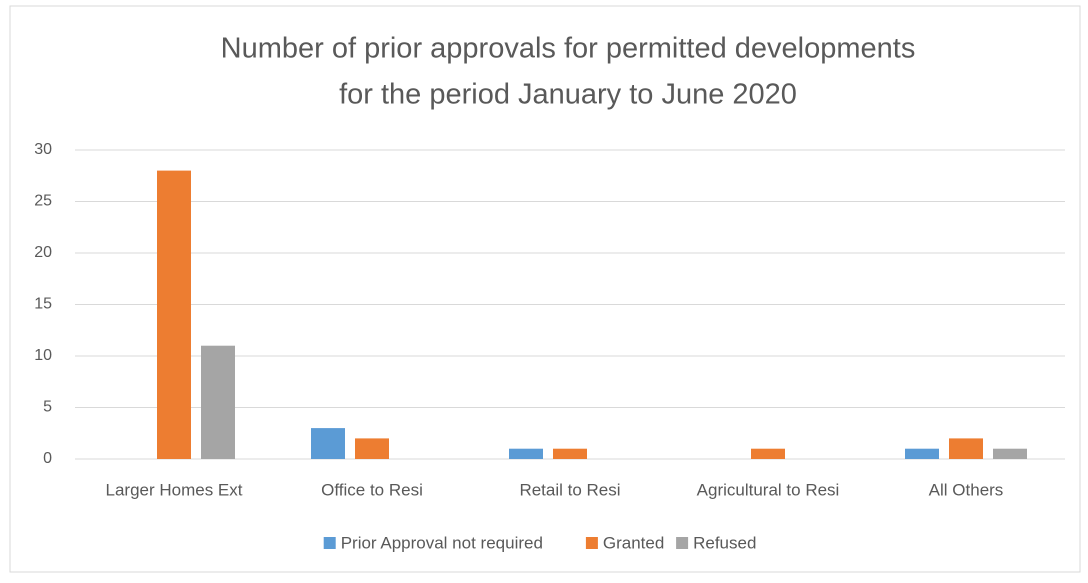 The image size is (1088, 583). I want to click on y-tick-label: 0, so click(47, 458).